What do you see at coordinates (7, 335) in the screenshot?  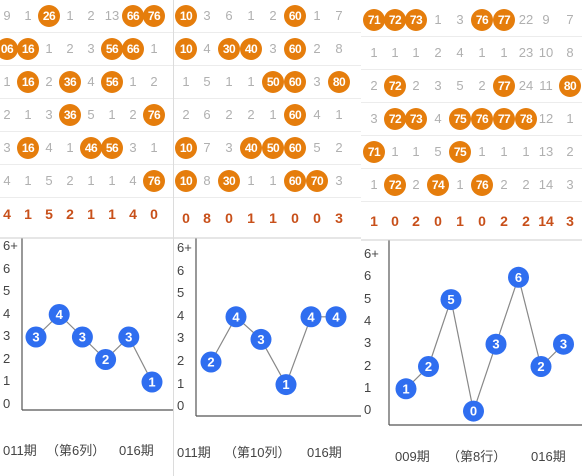 I see `y-axis-tick: 3` at bounding box center [7, 335].